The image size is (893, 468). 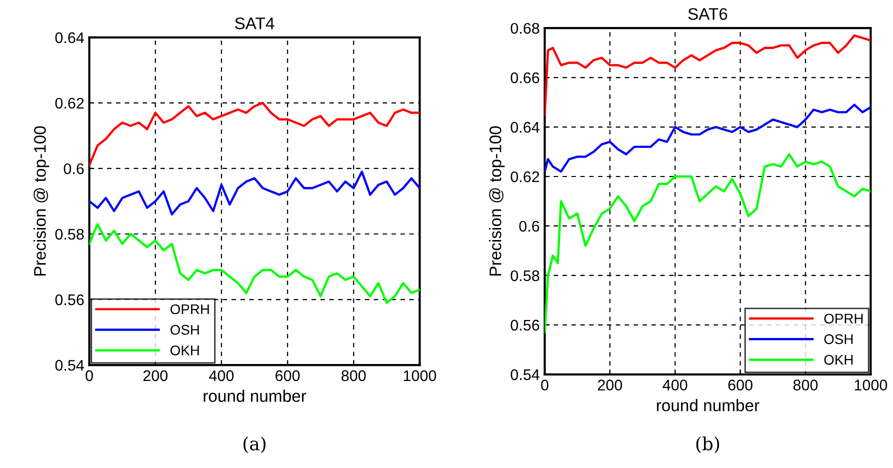 What do you see at coordinates (708, 14) in the screenshot?
I see `chart-title: SAT6` at bounding box center [708, 14].